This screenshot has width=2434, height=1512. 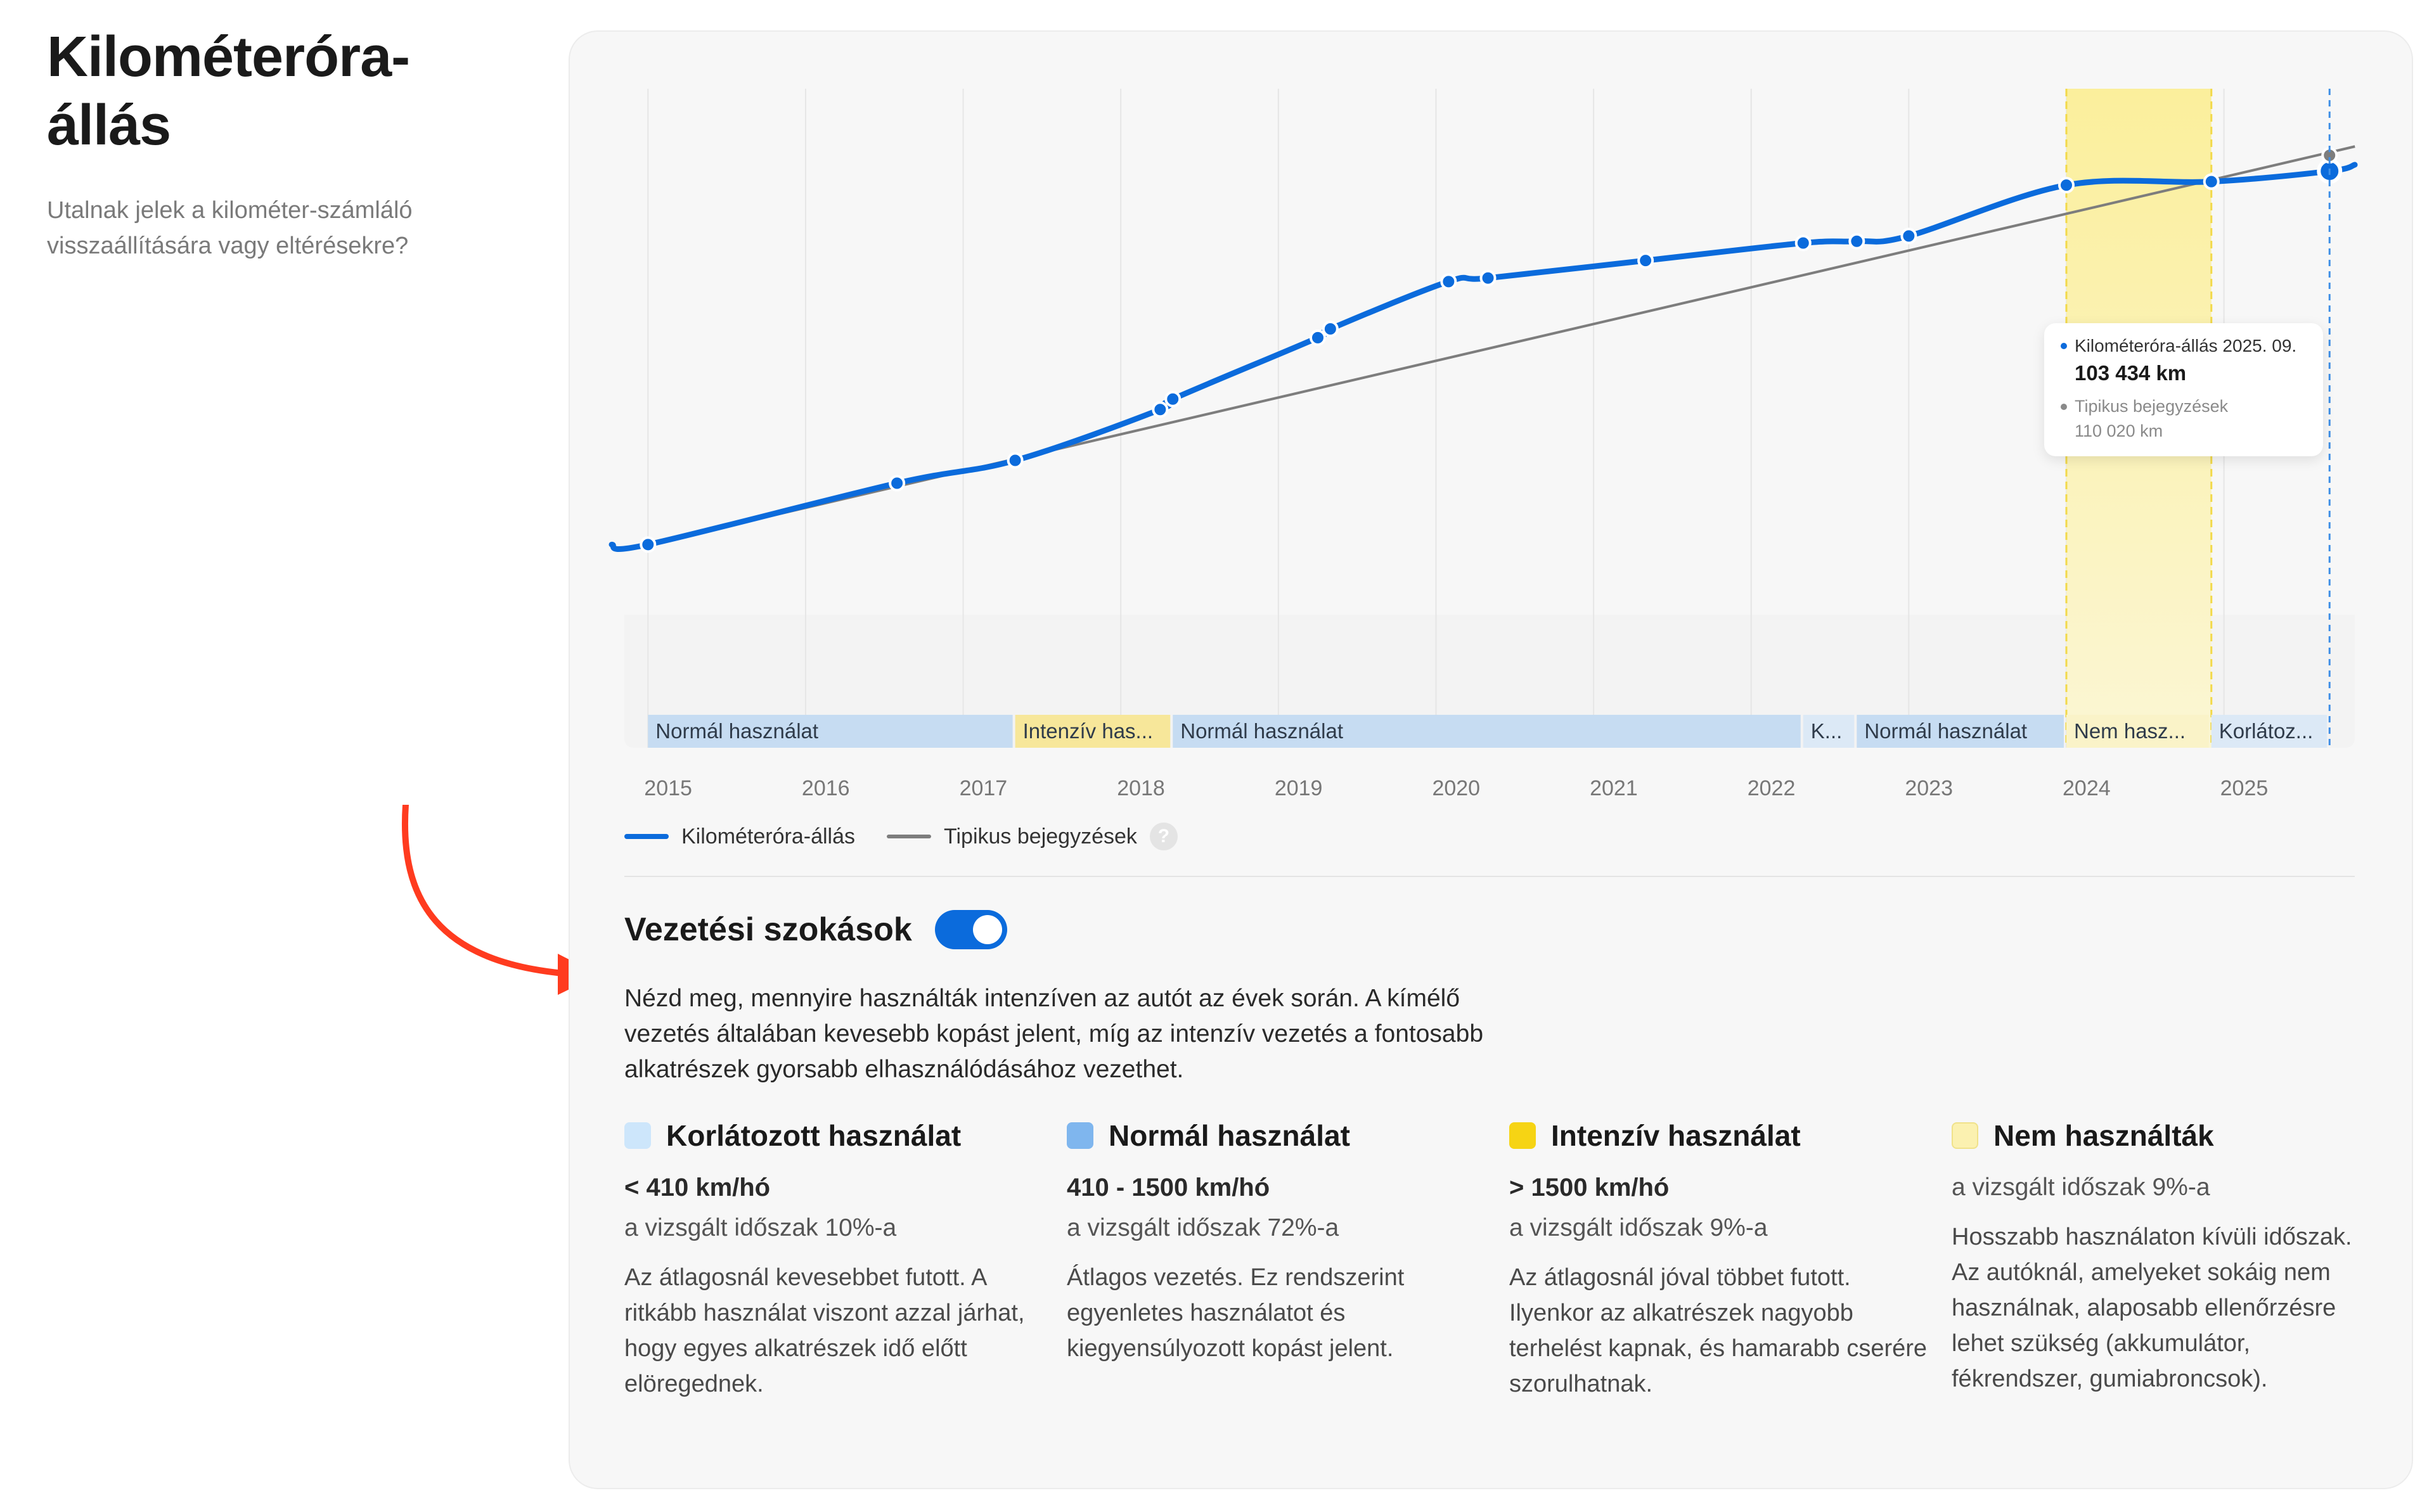 What do you see at coordinates (1676, 1135) in the screenshot?
I see `category-title: Intenzív használat` at bounding box center [1676, 1135].